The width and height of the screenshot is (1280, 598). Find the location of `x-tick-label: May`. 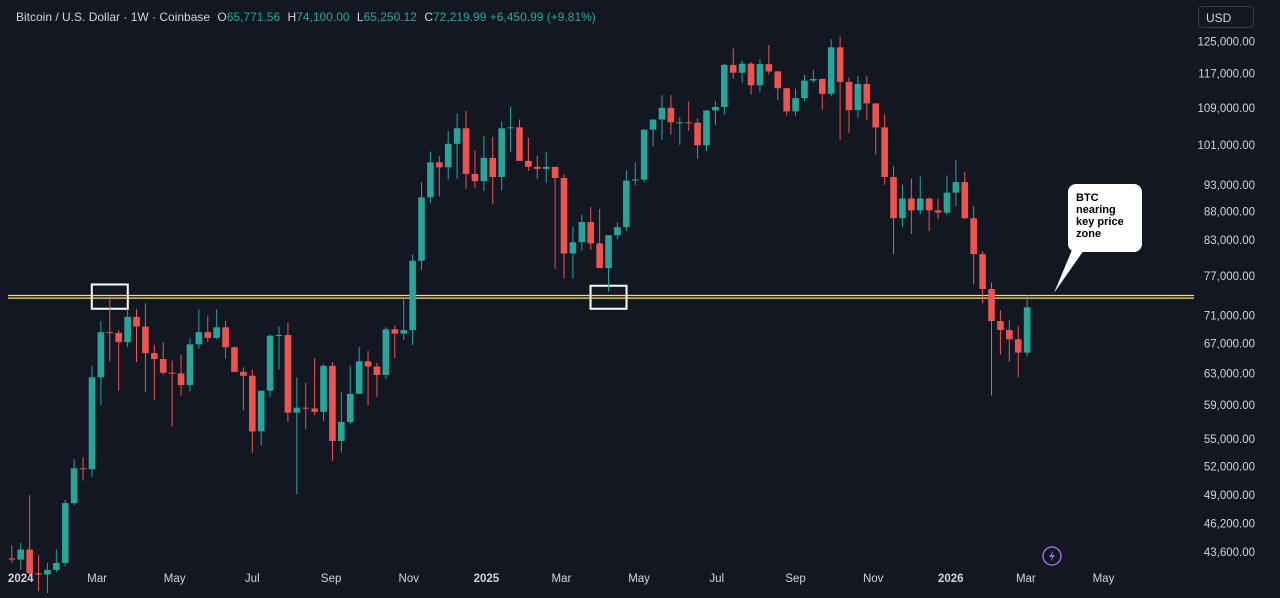

x-tick-label: May is located at coordinates (175, 579).